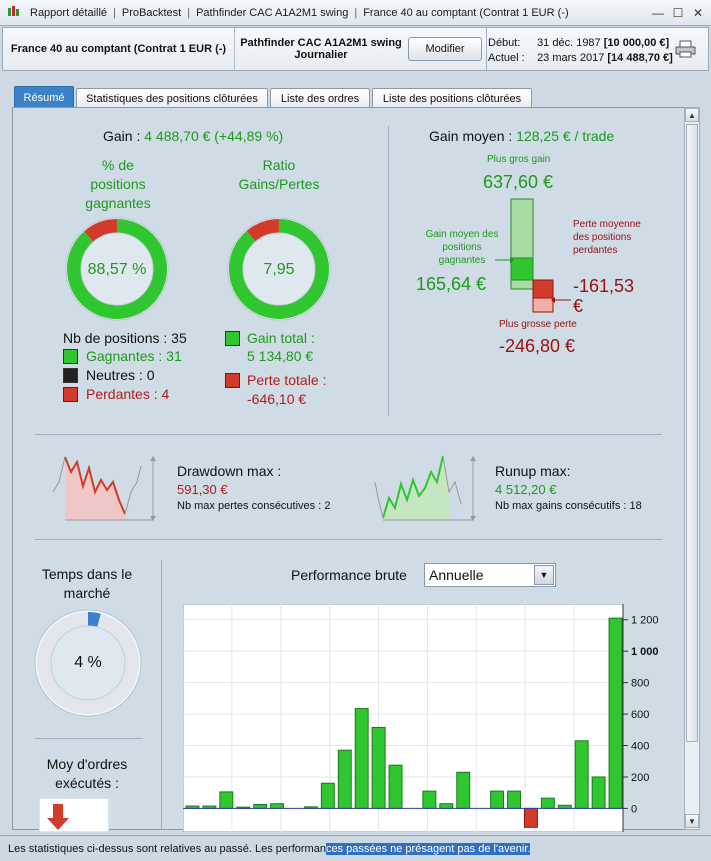 Image resolution: width=711 pixels, height=861 pixels. Describe the element at coordinates (452, 98) in the screenshot. I see `tab-closed-position-list: Liste des positions clôturées` at that location.